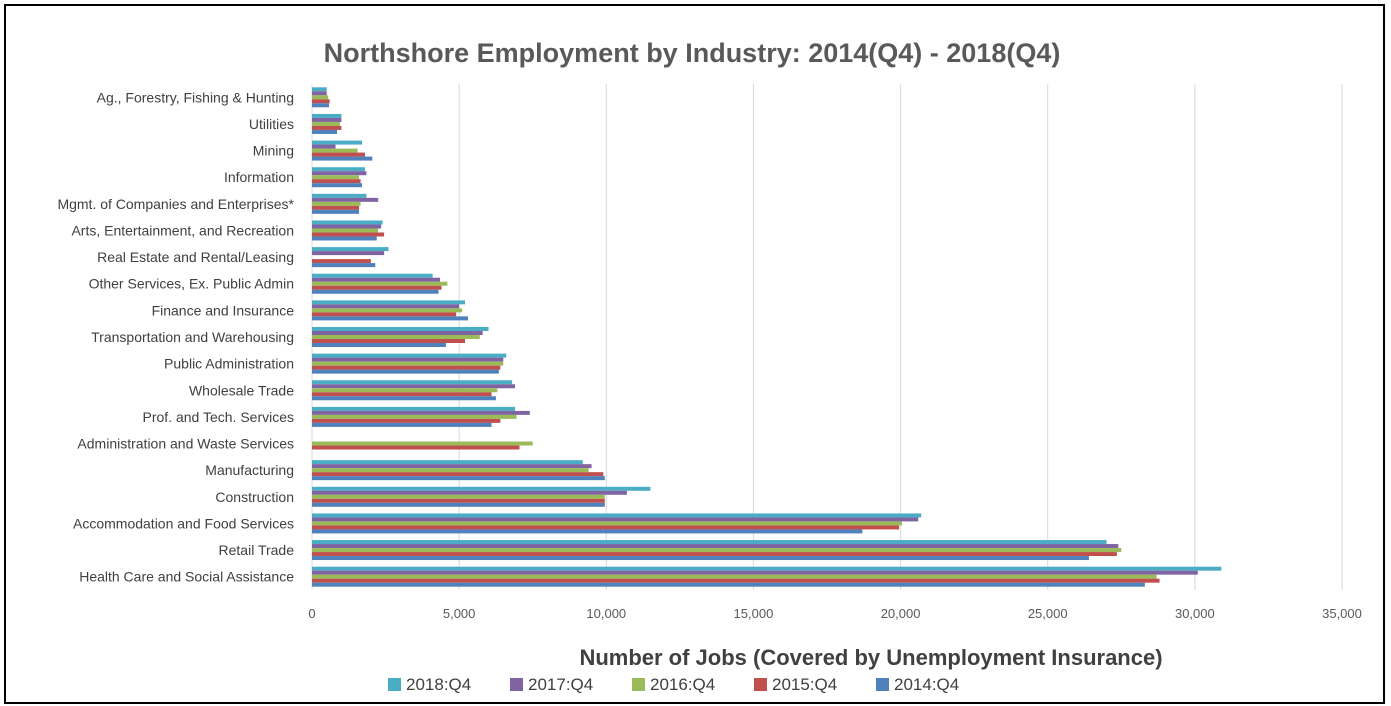 Image resolution: width=1391 pixels, height=706 pixels. I want to click on bar-2014-q4-manufacturing, so click(458, 478).